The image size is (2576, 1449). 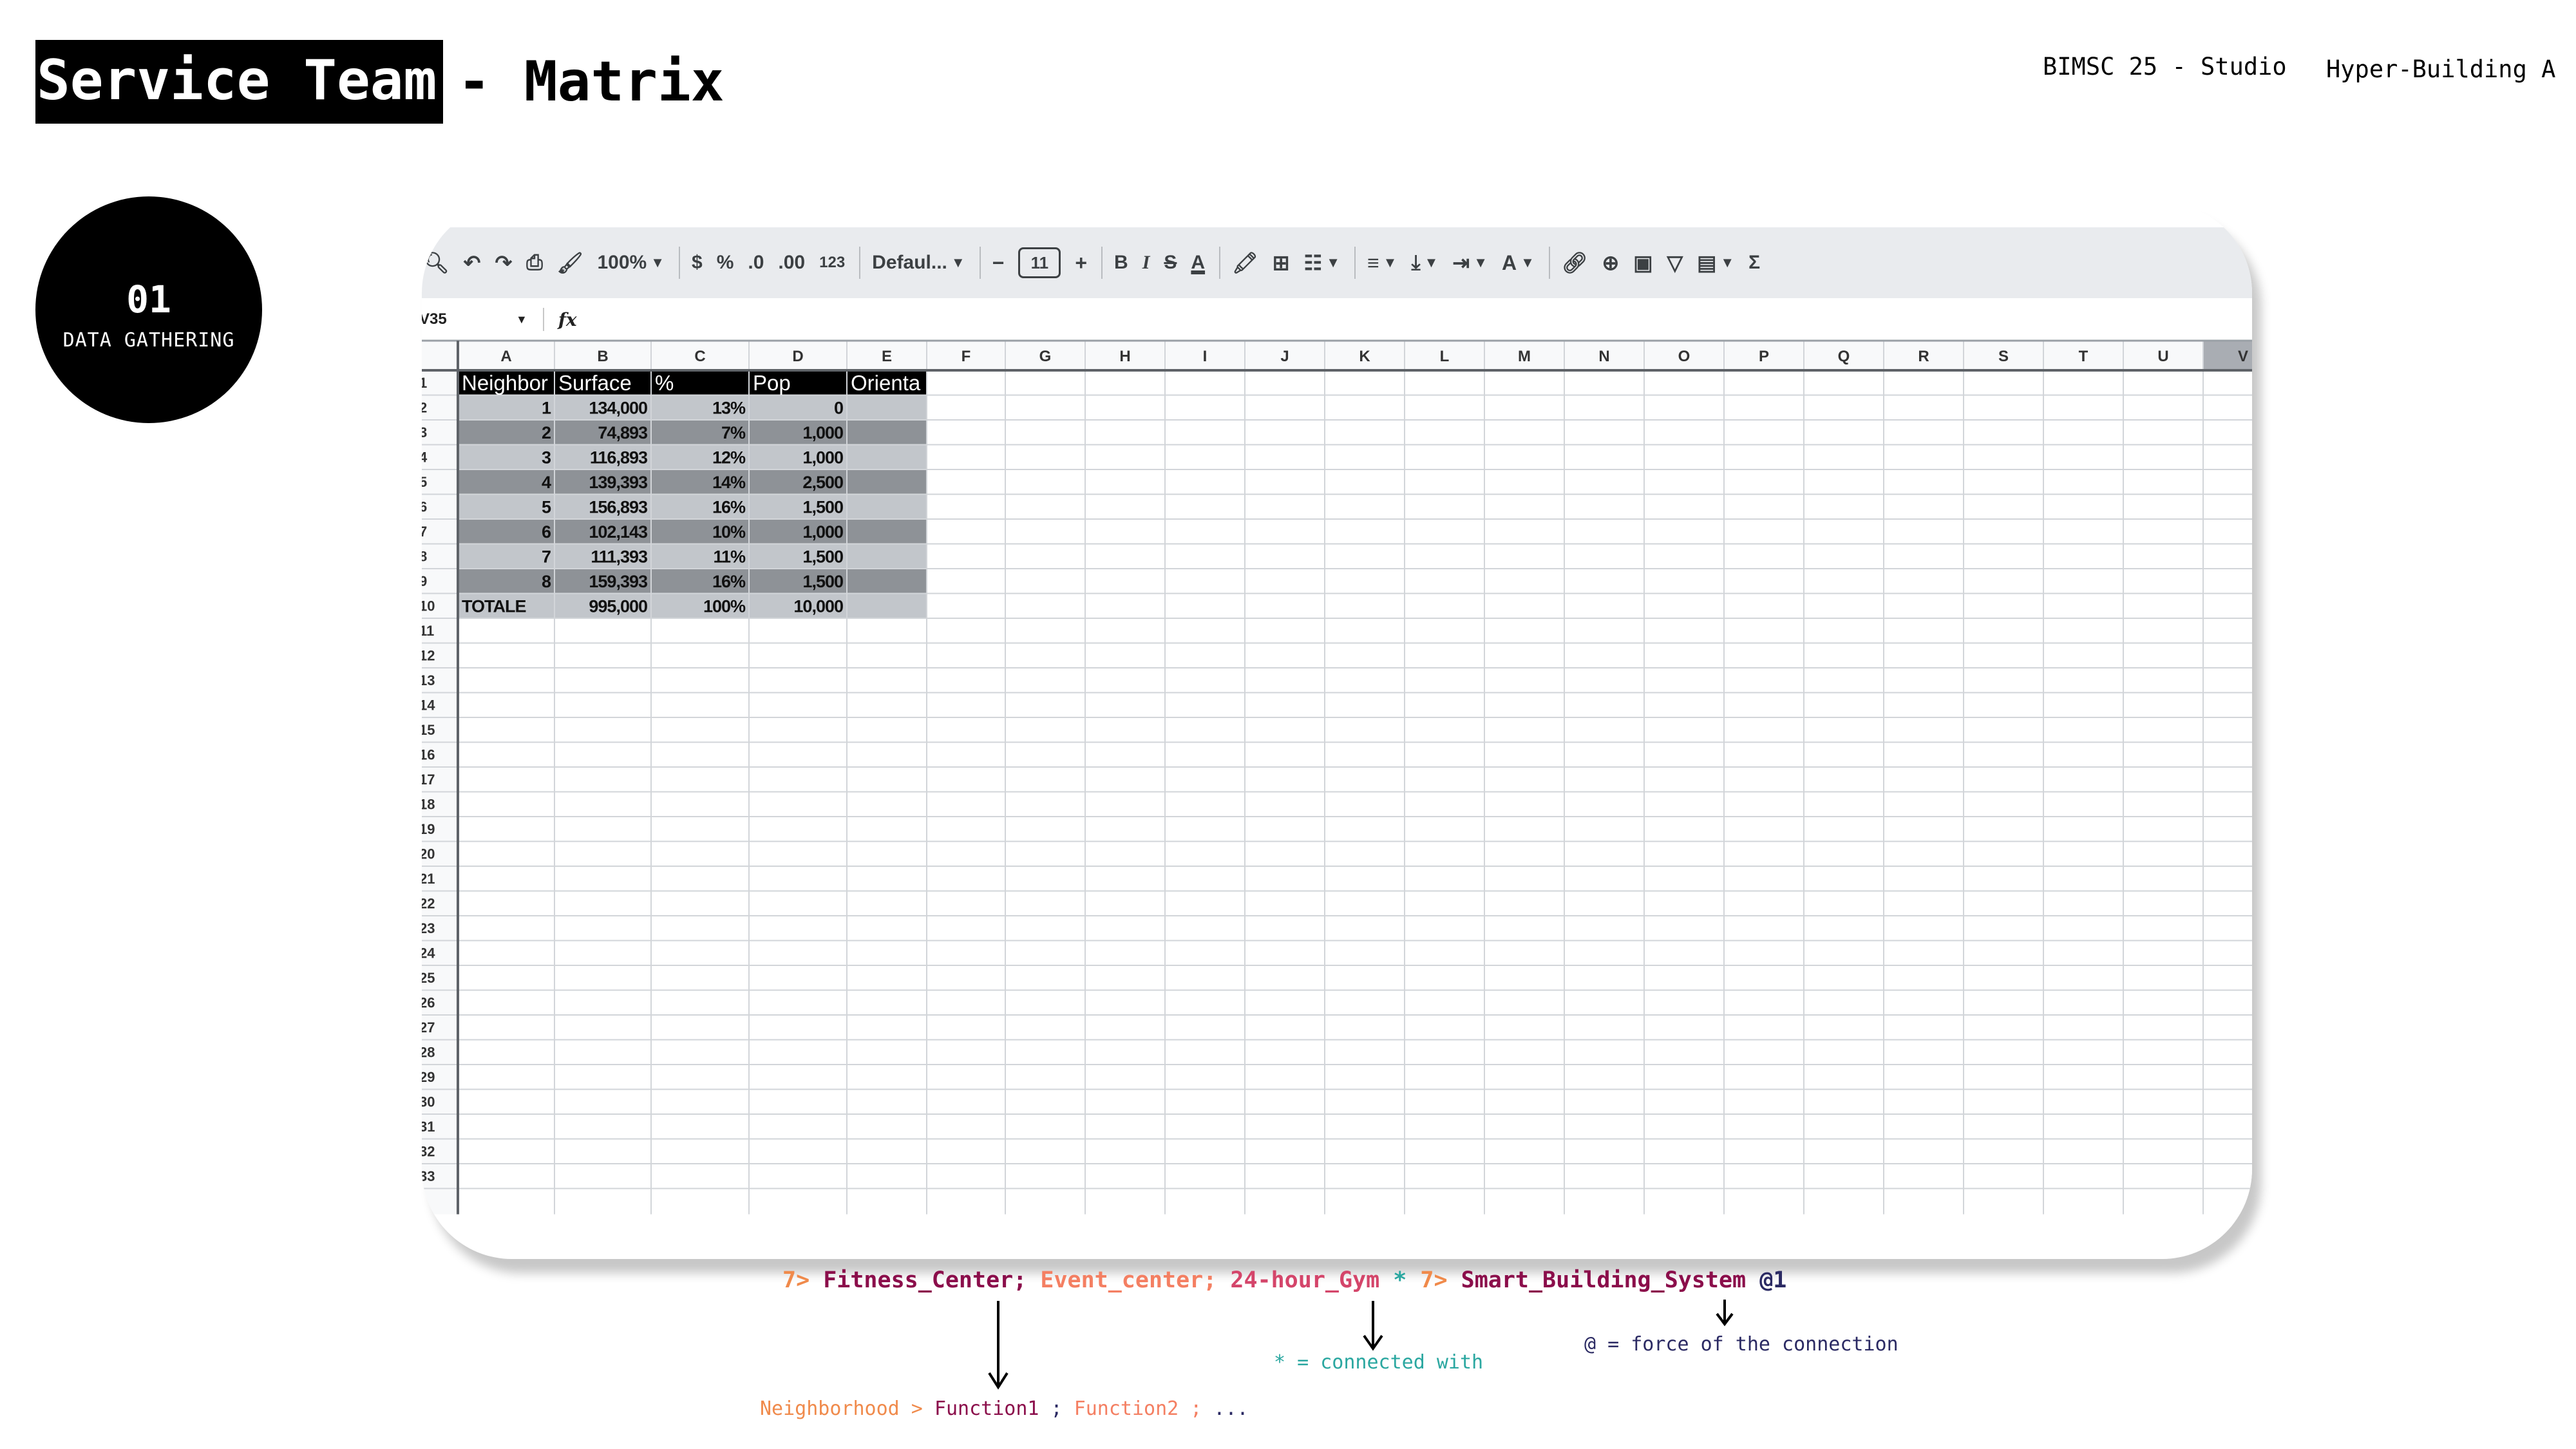 I want to click on column-header-label: J, so click(x=1285, y=356).